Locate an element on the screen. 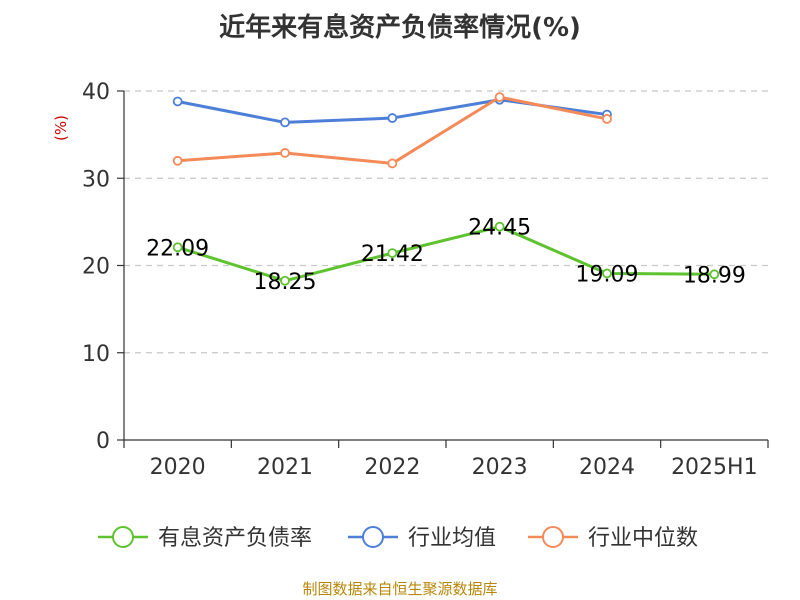 The height and width of the screenshot is (600, 800). chart-title: 近年来有息资产负债率情况(%) is located at coordinates (400, 27).